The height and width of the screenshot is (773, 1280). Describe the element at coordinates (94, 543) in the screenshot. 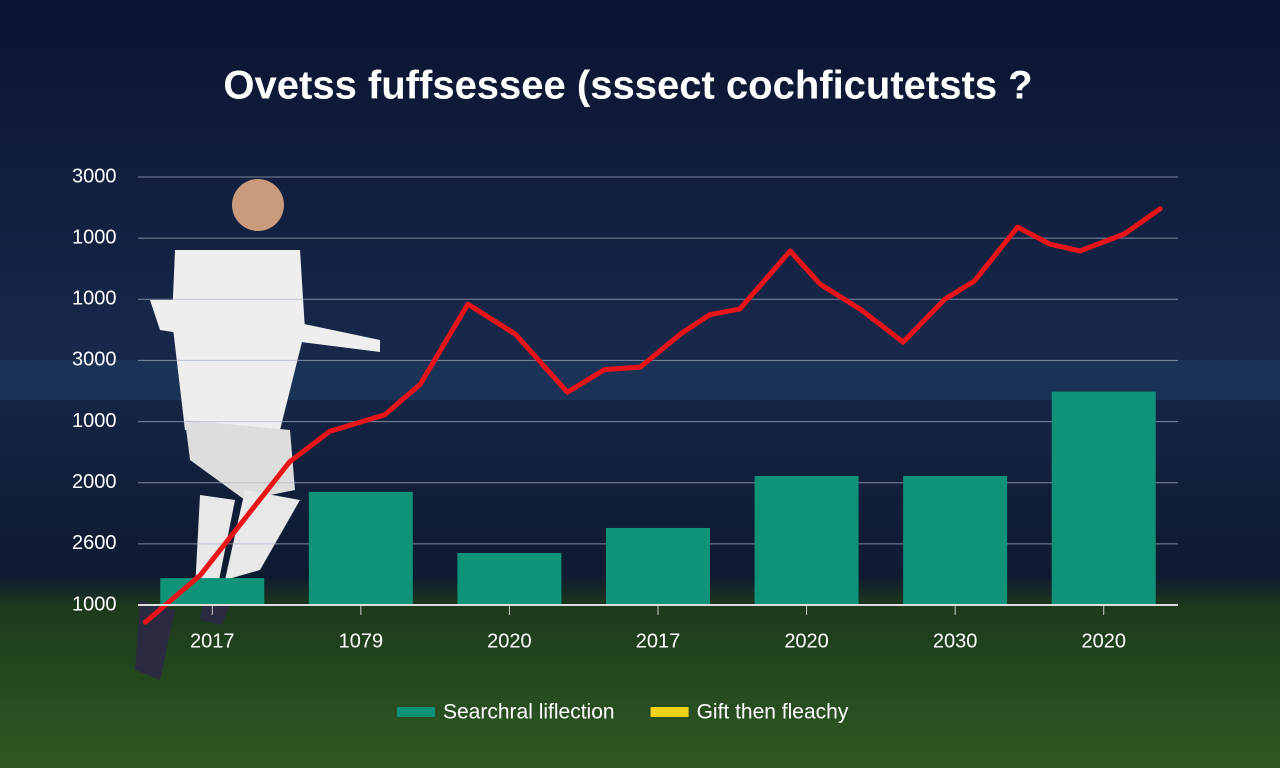

I see `y-tick-label: 2600` at that location.